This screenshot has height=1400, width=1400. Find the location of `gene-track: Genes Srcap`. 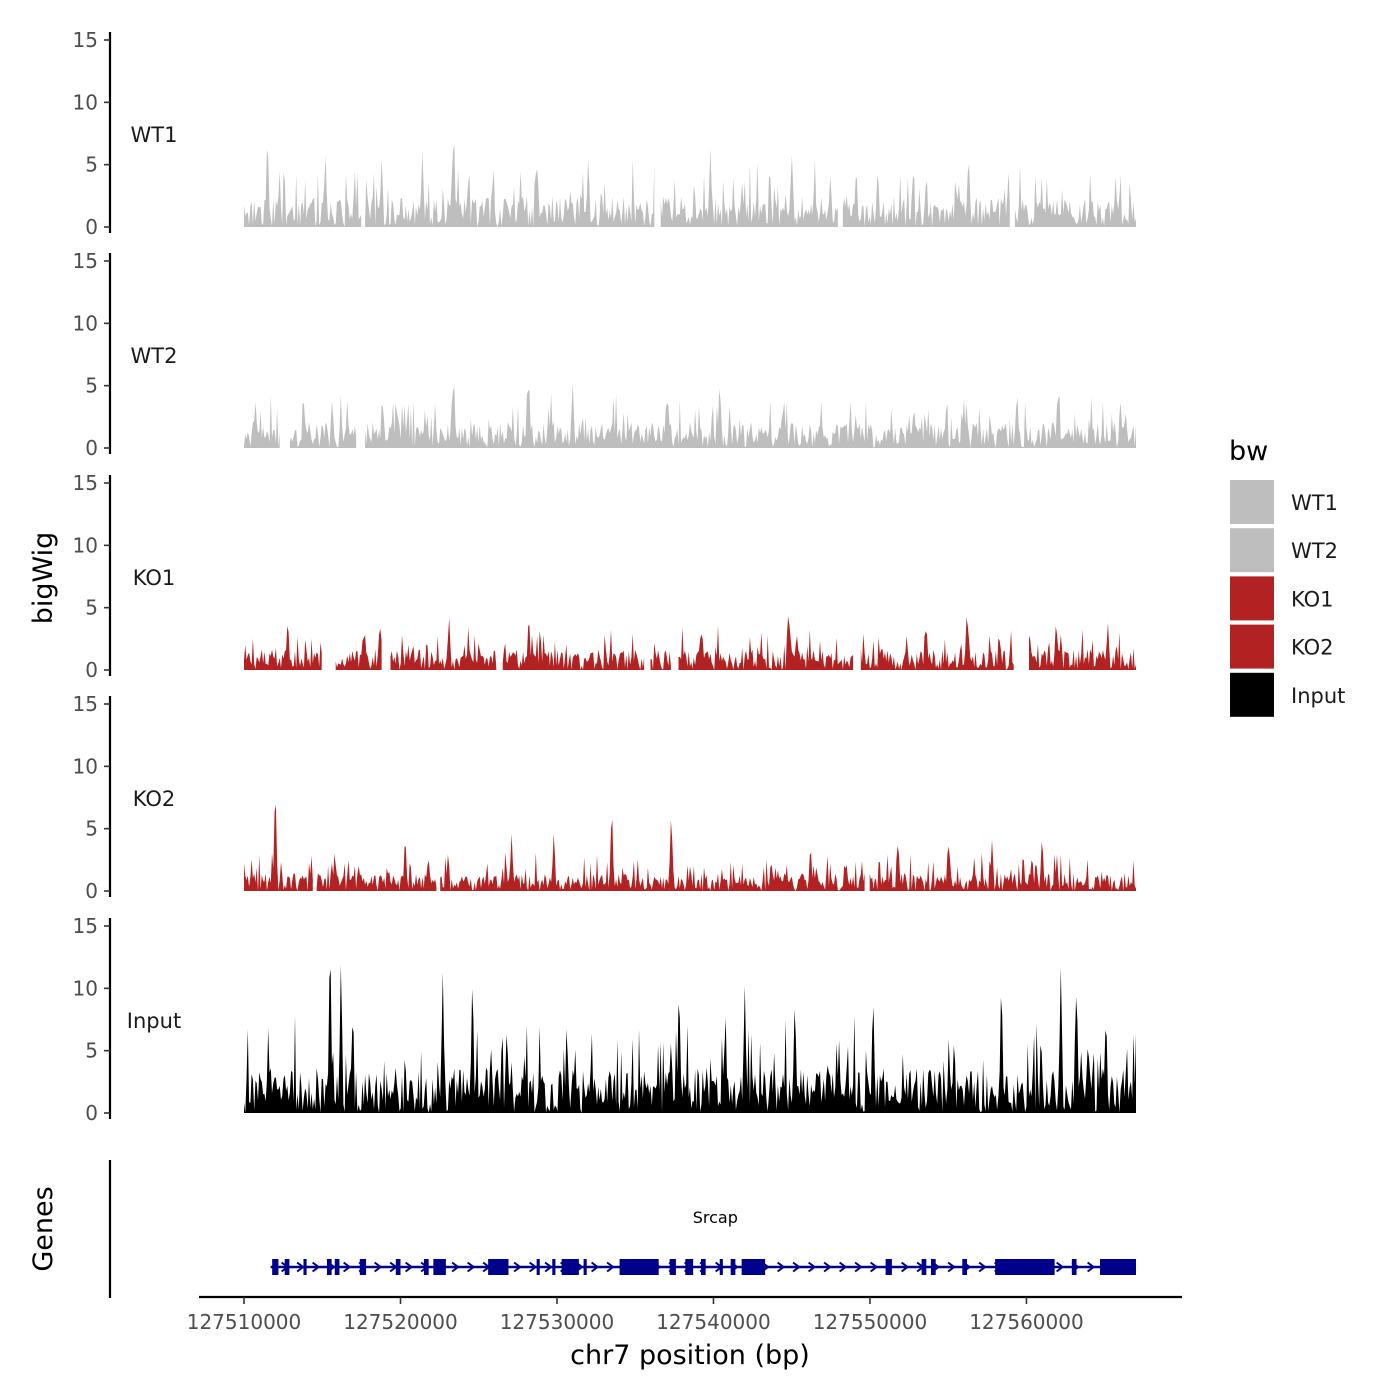

gene-track: Genes Srcap is located at coordinates (582, 1229).